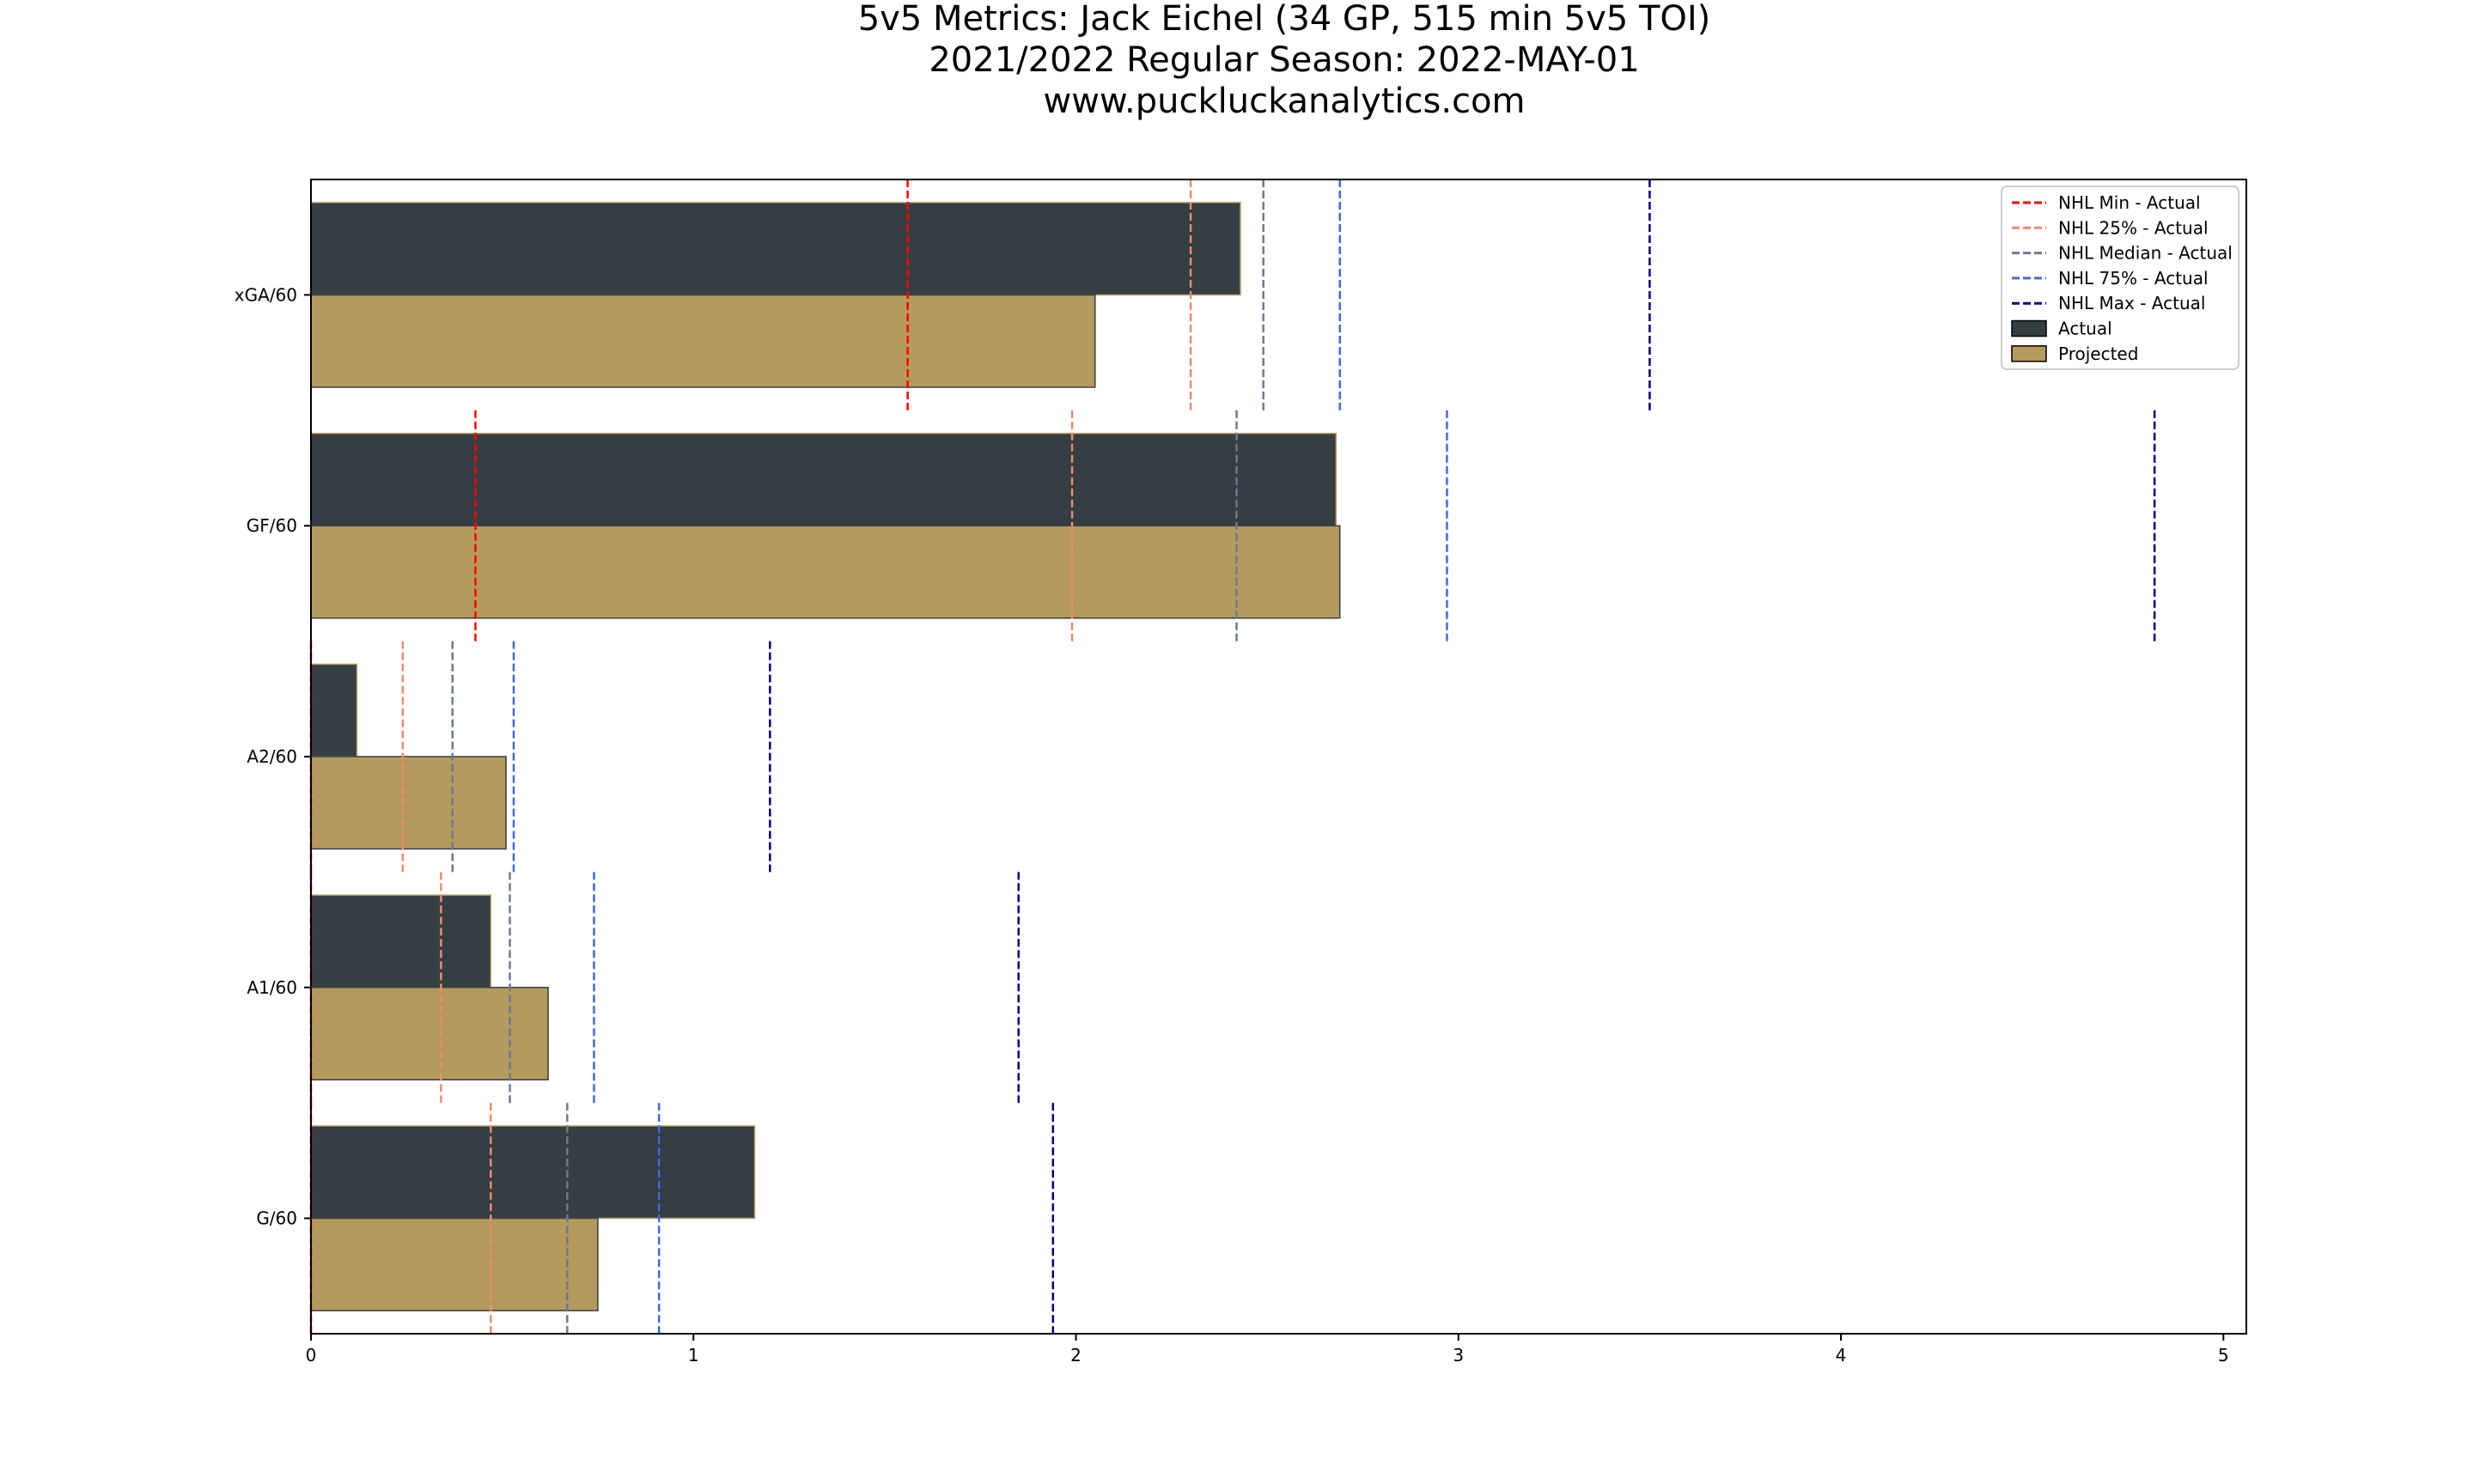  Describe the element at coordinates (2131, 303) in the screenshot. I see `legend-label-nhl-max-actual: NHL Max - Actual` at that location.